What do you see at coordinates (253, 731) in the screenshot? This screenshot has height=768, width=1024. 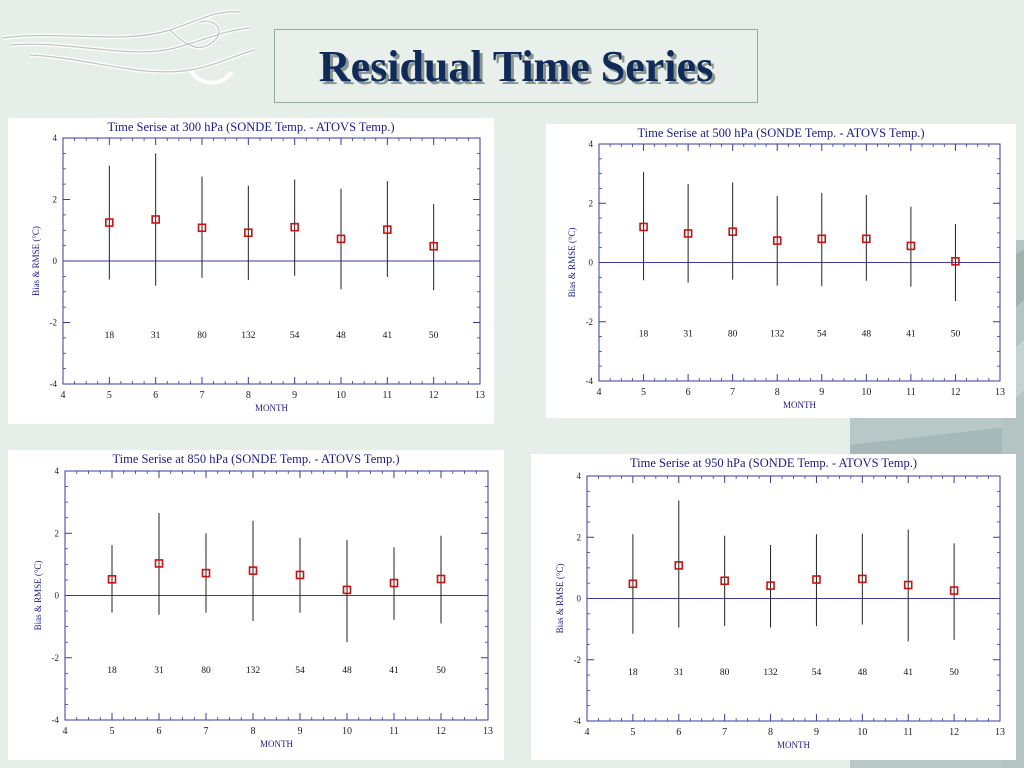 I see `x-tick-label: 8` at bounding box center [253, 731].